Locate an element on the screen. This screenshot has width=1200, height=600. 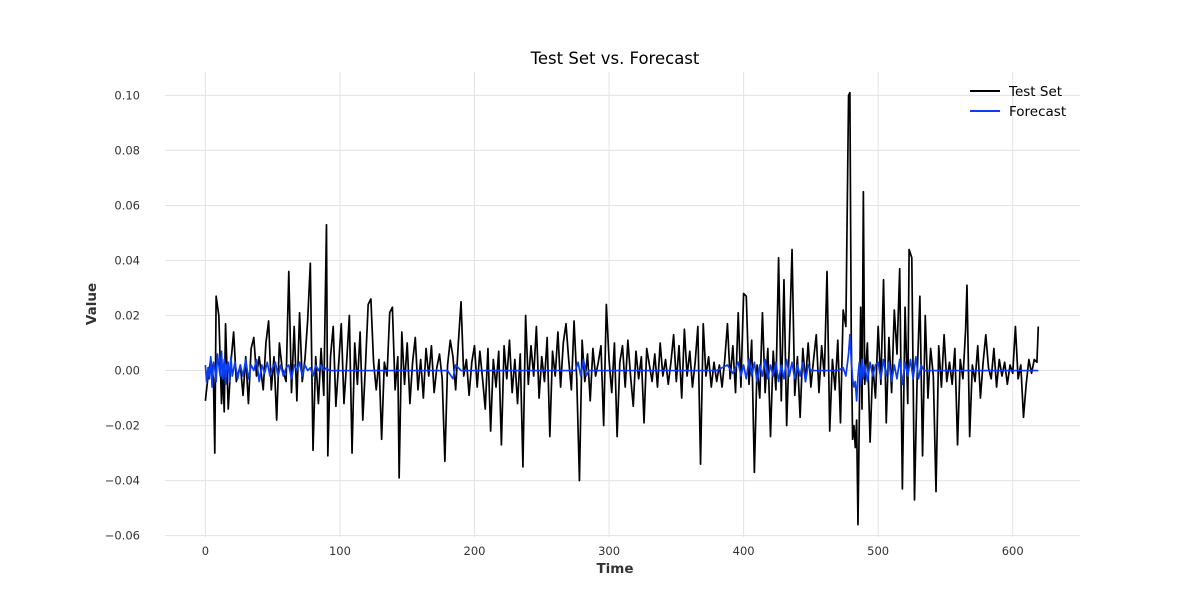
x-tick-label: 100 is located at coordinates (340, 551).